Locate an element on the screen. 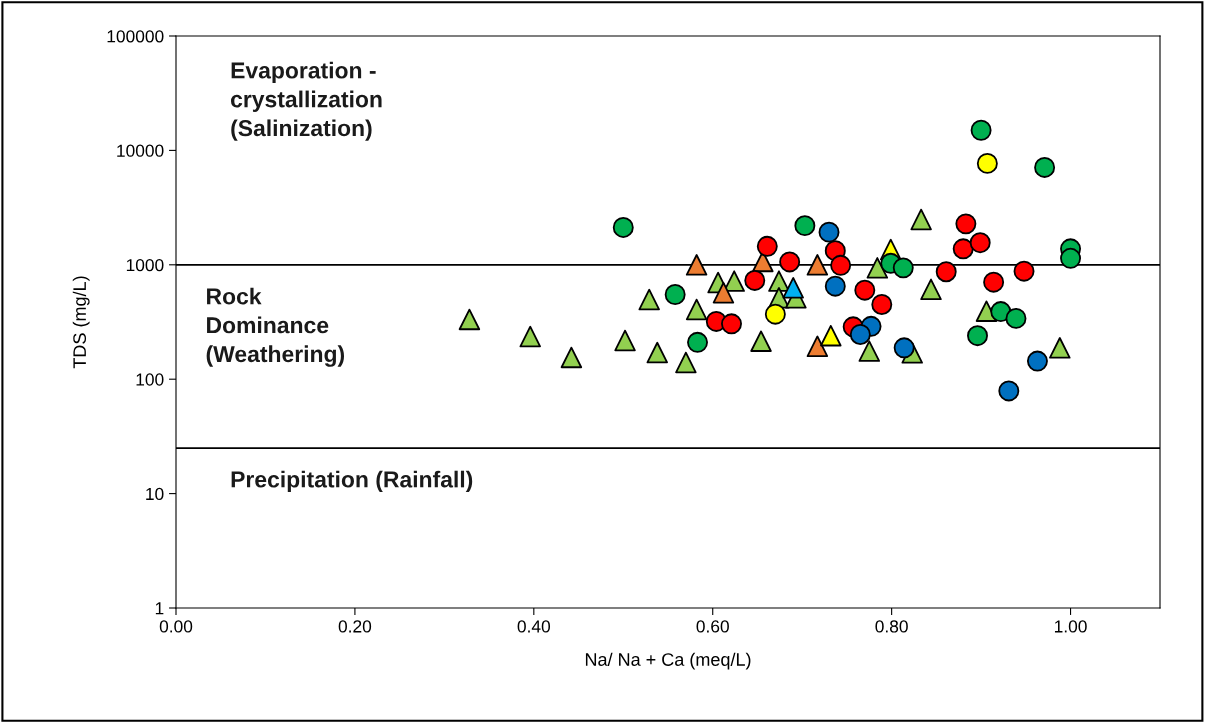 The height and width of the screenshot is (723, 1206). annotation: Rock Dominance (Weathering) is located at coordinates (275, 327).